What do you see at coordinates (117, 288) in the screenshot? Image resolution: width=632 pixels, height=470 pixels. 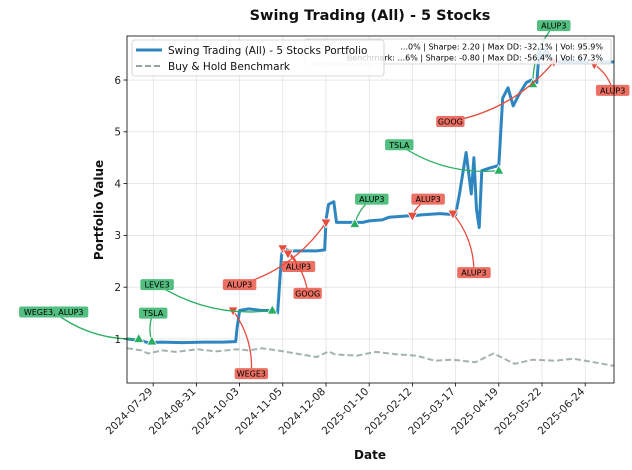 I see `y-tick-label: 2` at bounding box center [117, 288].